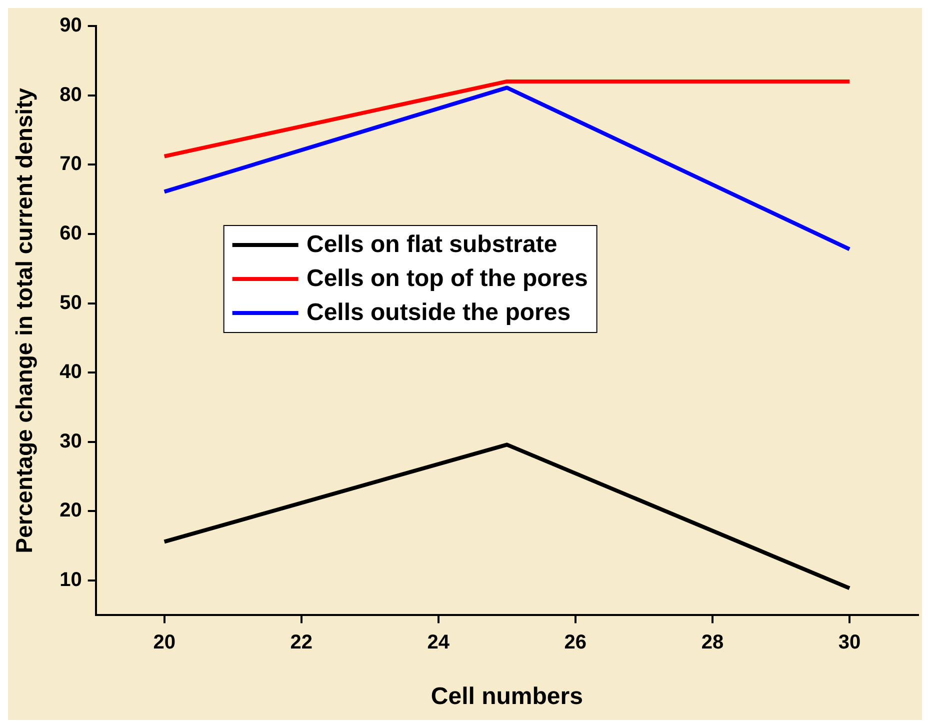 The height and width of the screenshot is (728, 930). What do you see at coordinates (849, 643) in the screenshot?
I see `x-tick-label: 30` at bounding box center [849, 643].